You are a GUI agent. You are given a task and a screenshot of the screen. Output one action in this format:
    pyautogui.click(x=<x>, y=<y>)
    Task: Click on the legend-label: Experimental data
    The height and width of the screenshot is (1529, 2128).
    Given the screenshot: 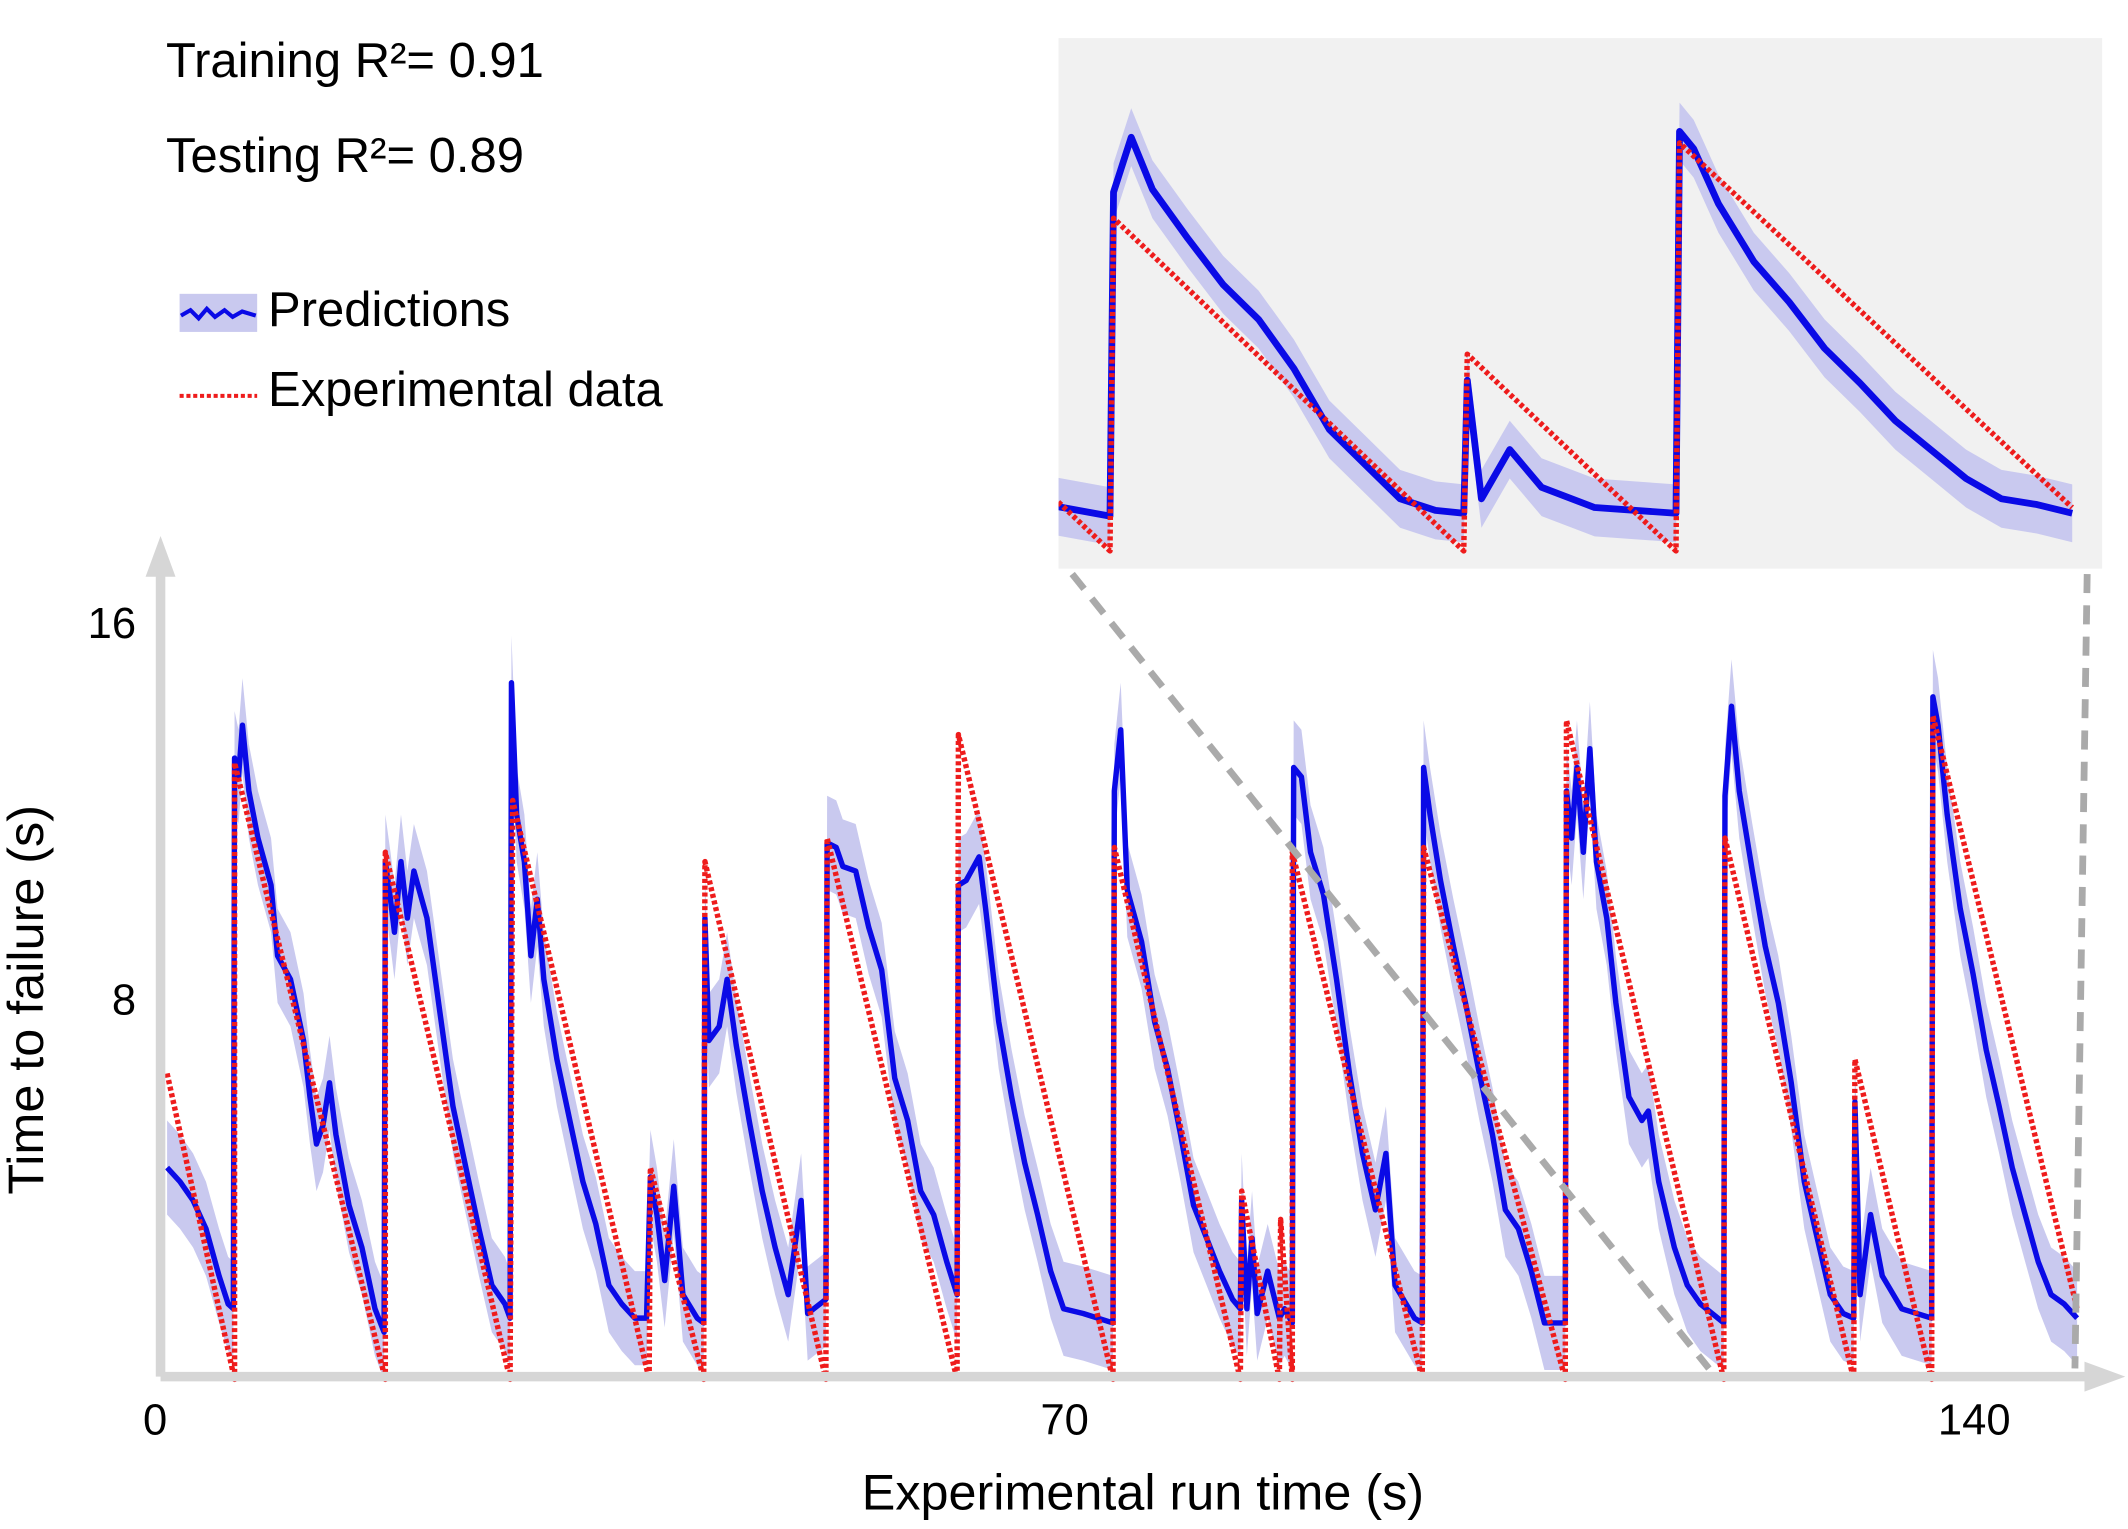 What is the action you would take?
    pyautogui.click(x=465, y=390)
    